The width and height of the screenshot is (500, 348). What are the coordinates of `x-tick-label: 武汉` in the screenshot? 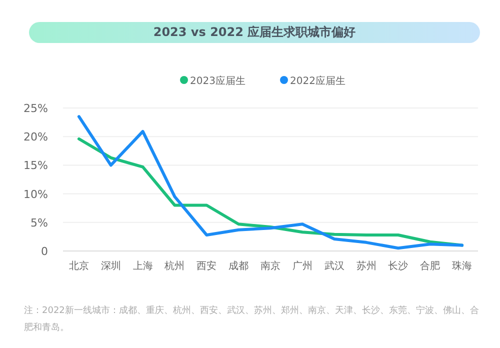 It's located at (334, 266).